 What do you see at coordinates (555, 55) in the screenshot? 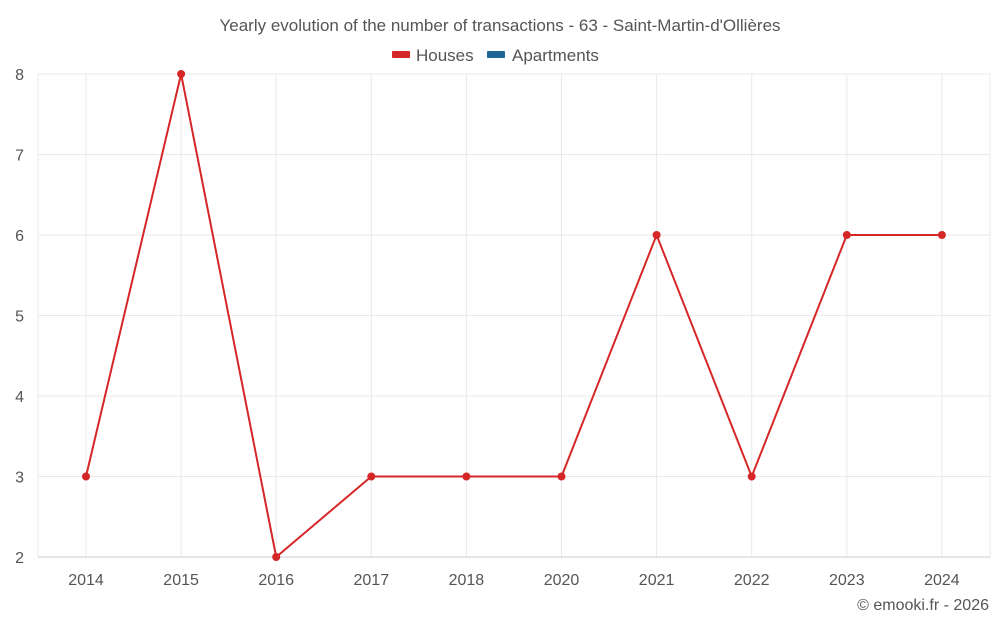
I see `legend-label-apartments: Apartments` at bounding box center [555, 55].